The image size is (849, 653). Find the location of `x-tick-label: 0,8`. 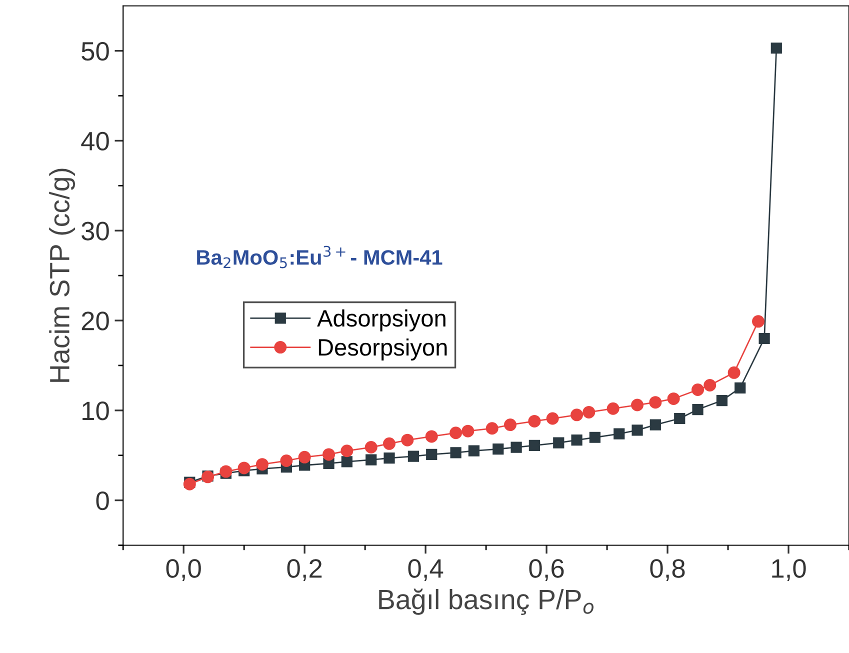

x-tick-label: 0,8 is located at coordinates (667, 570).